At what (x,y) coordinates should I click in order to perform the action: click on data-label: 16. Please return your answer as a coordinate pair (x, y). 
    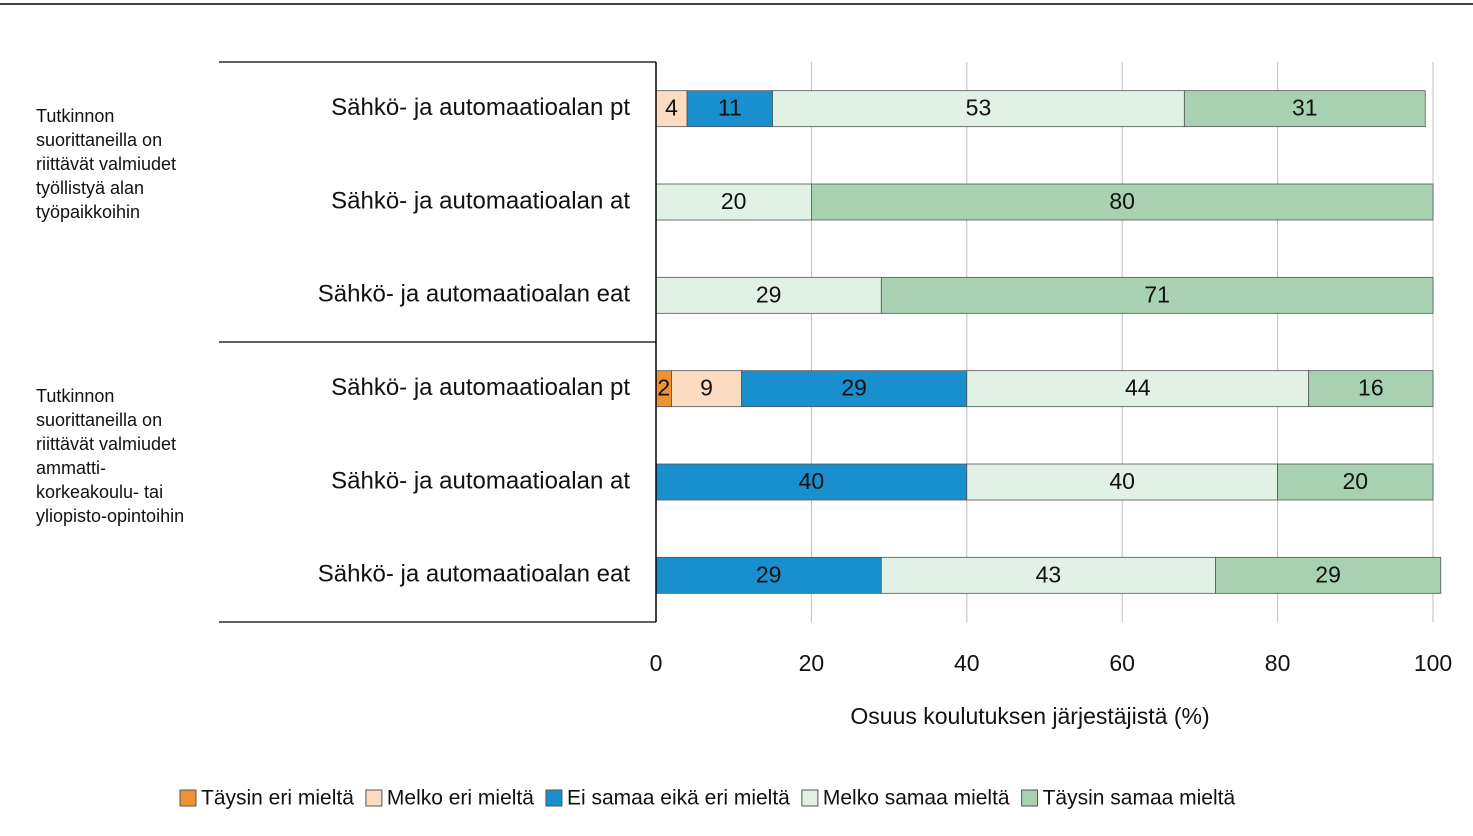
    Looking at the image, I should click on (1371, 388).